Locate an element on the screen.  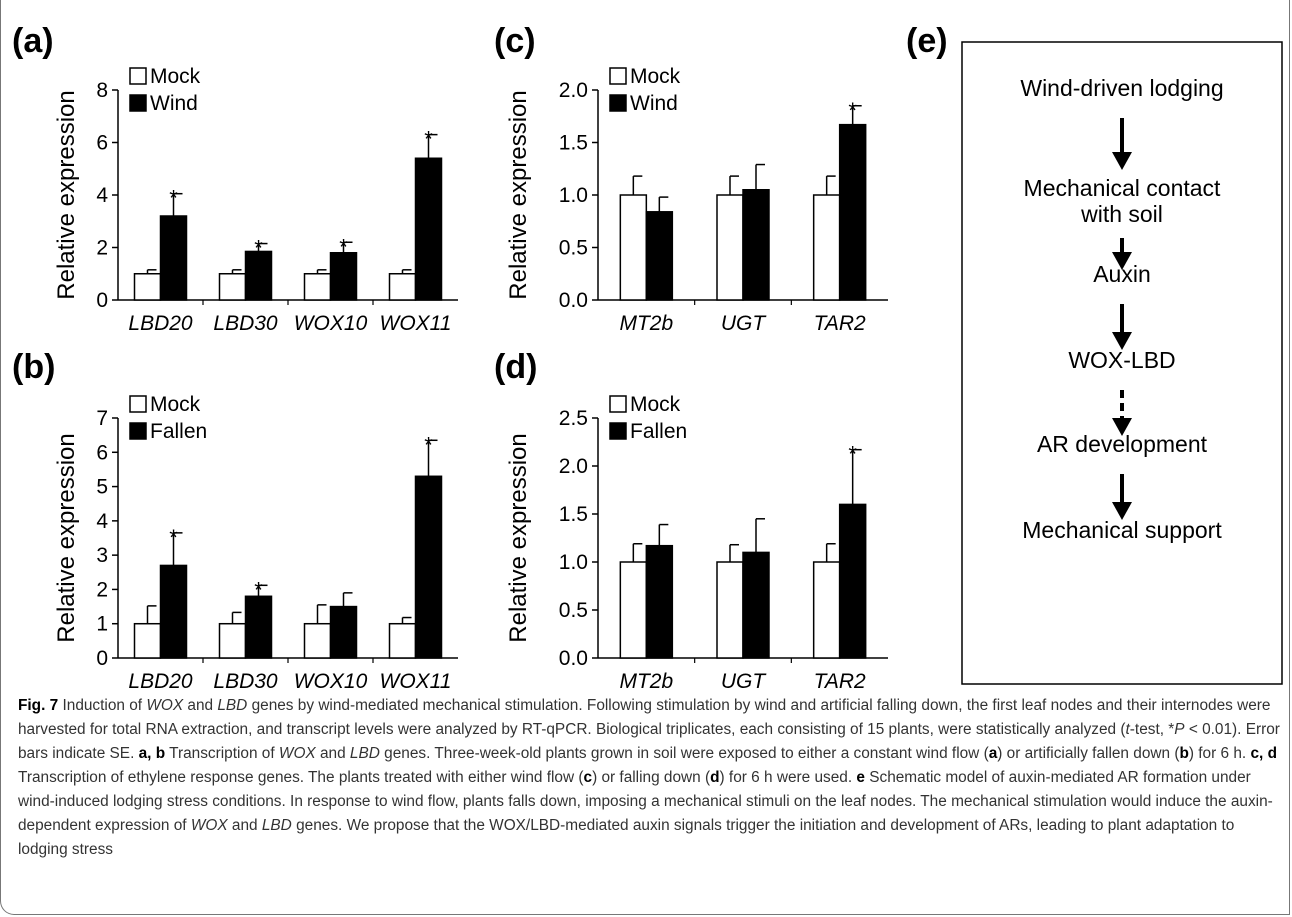
x-tick-label: LBD30 is located at coordinates (245, 680).